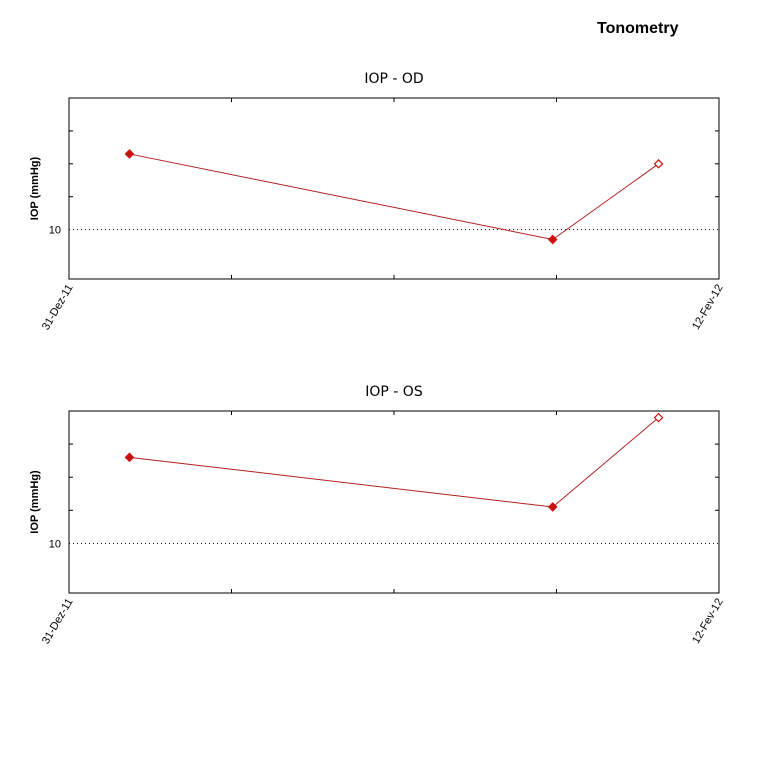 This screenshot has width=768, height=768. Describe the element at coordinates (394, 392) in the screenshot. I see `chart-title: IOP - OS` at that location.